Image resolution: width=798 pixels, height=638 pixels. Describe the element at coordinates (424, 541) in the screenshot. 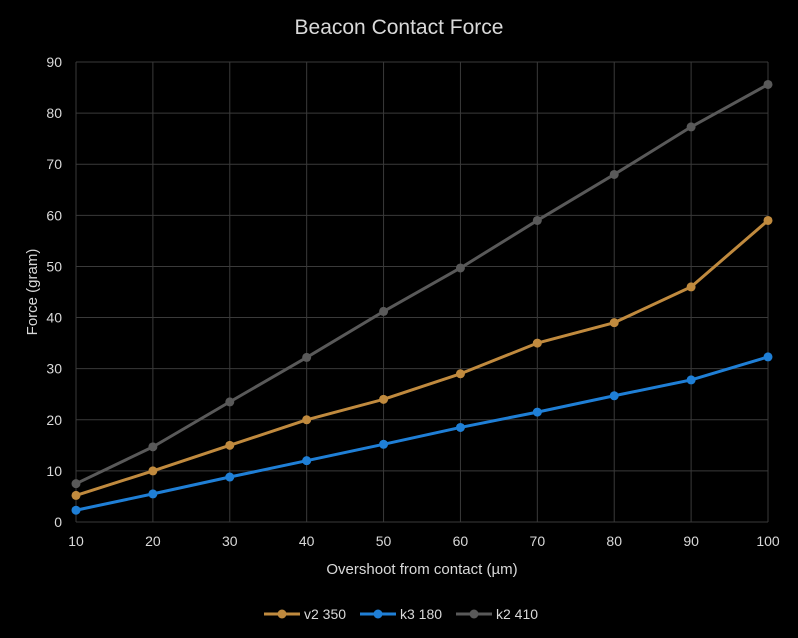

I see `x-axis-ticks: 10 20 30 40 50 60 70 80 90 100` at that location.